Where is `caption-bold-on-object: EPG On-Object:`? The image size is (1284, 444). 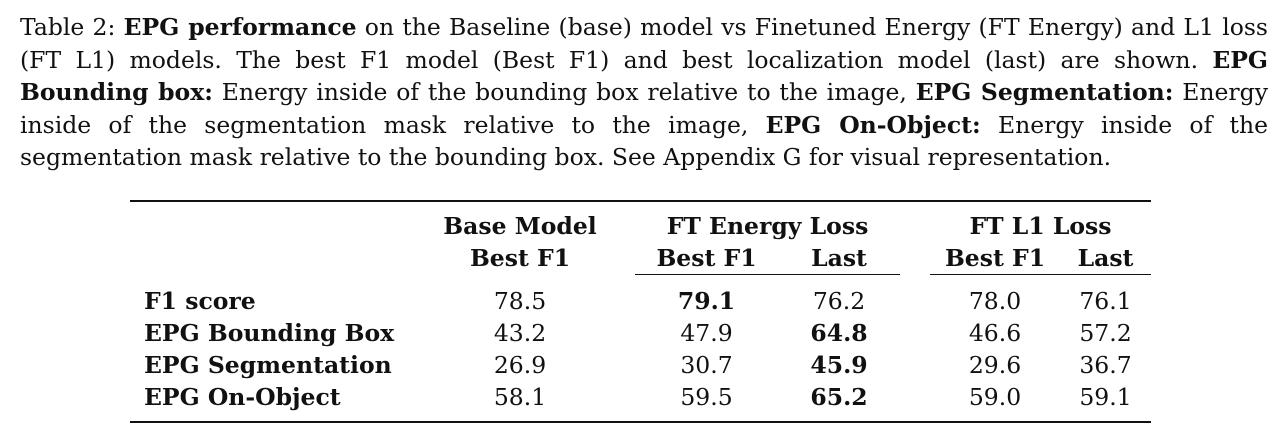 caption-bold-on-object: EPG On-Object: is located at coordinates (873, 124).